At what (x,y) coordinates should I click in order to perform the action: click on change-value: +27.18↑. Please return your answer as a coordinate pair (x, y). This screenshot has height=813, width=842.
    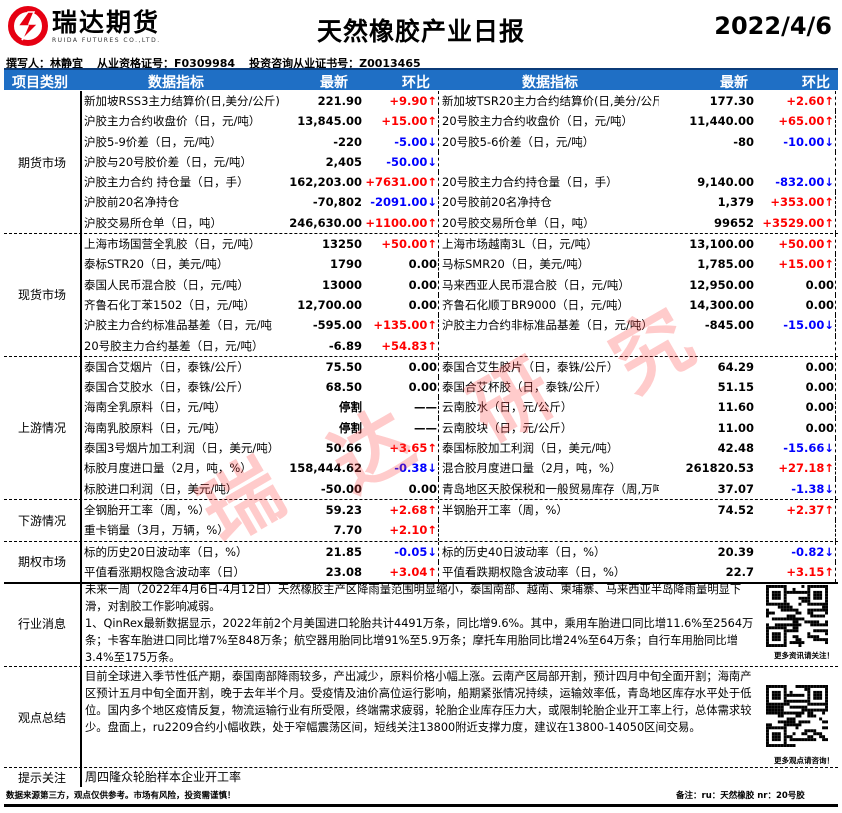
    Looking at the image, I should click on (795, 468).